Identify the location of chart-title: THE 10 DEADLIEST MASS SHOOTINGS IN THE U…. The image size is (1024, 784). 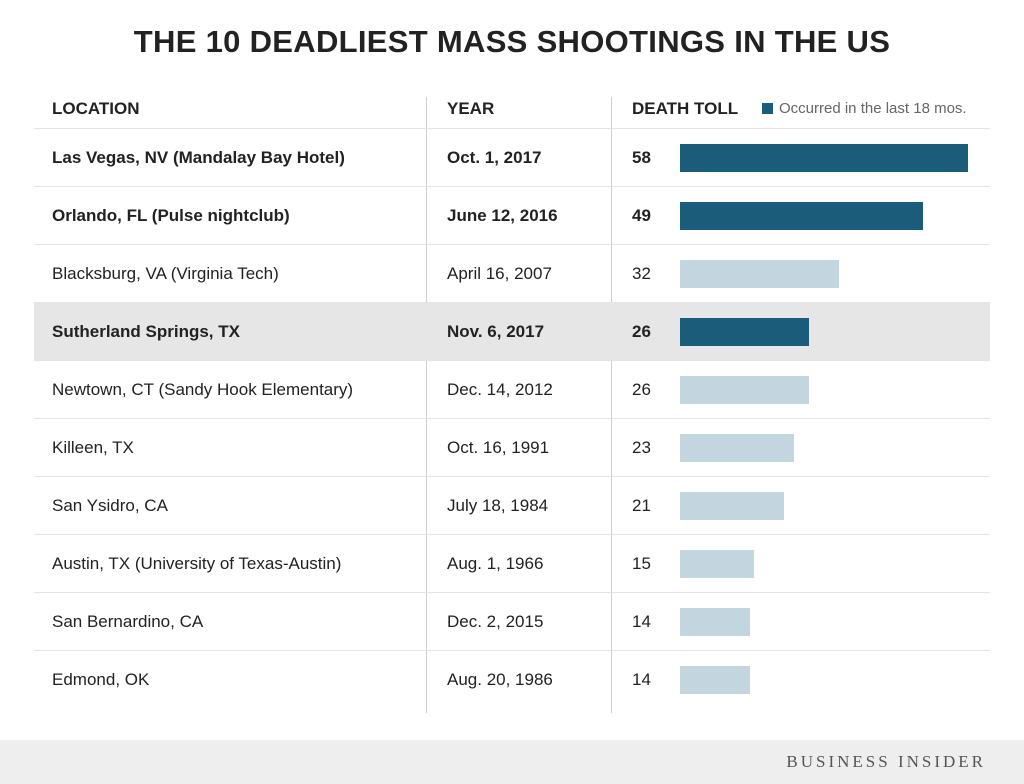
(512, 41).